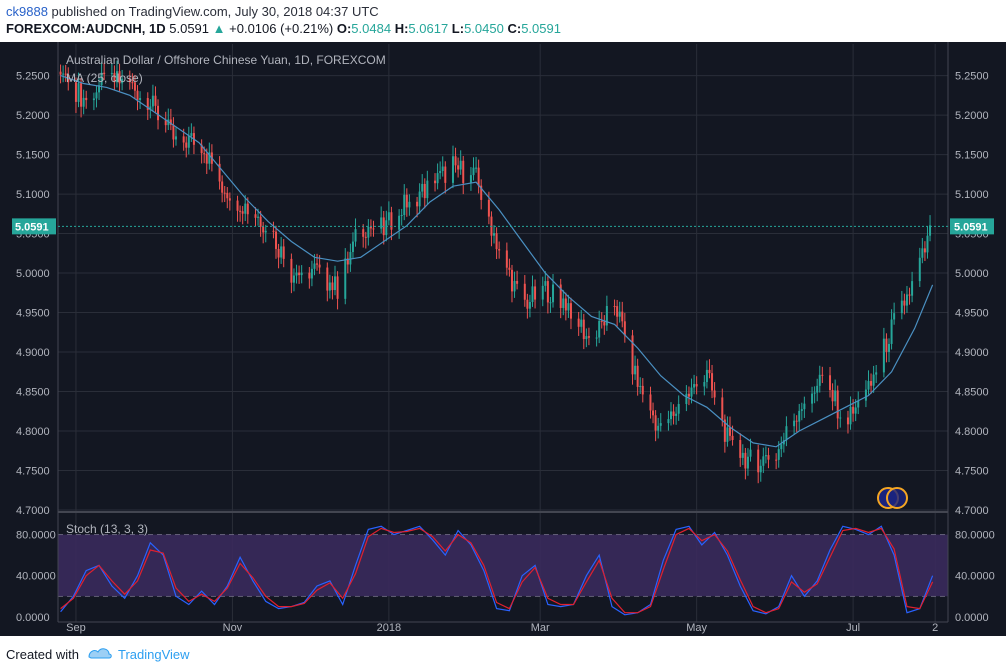 The width and height of the screenshot is (1006, 672). Describe the element at coordinates (696, 628) in the screenshot. I see `x-tick-label: May` at that location.